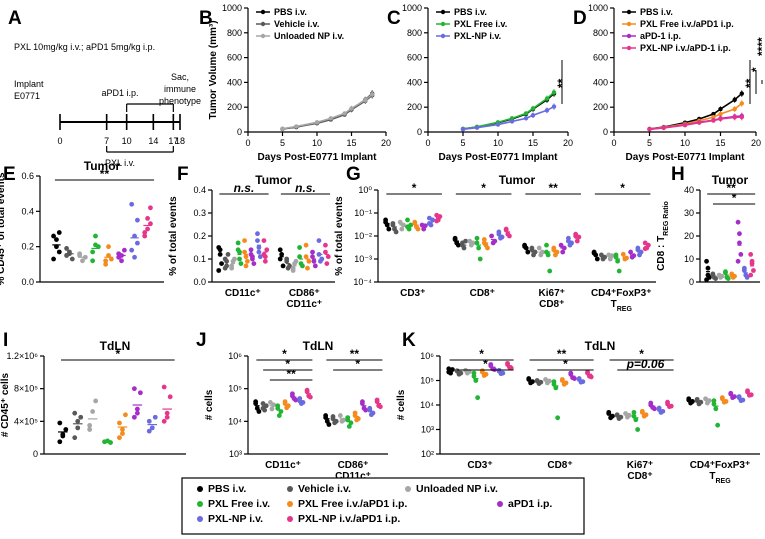  Describe the element at coordinates (689, 190) in the screenshot. I see `chart-H-ytick-label-4: 40` at that location.